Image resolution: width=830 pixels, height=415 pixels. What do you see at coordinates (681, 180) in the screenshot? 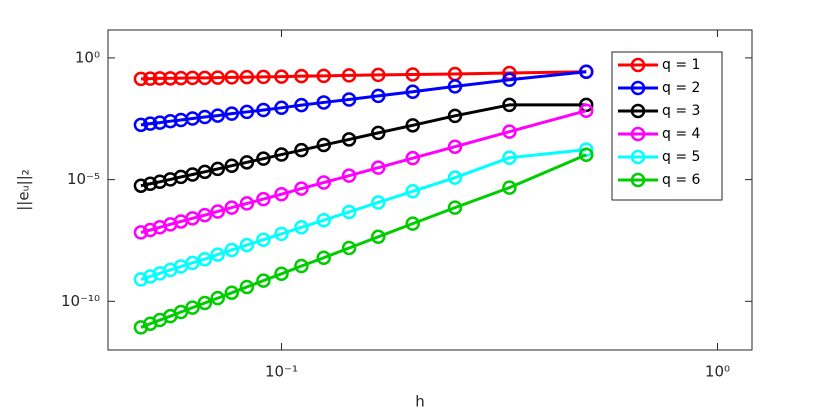
I see `legend-label: q = 6` at bounding box center [681, 180].